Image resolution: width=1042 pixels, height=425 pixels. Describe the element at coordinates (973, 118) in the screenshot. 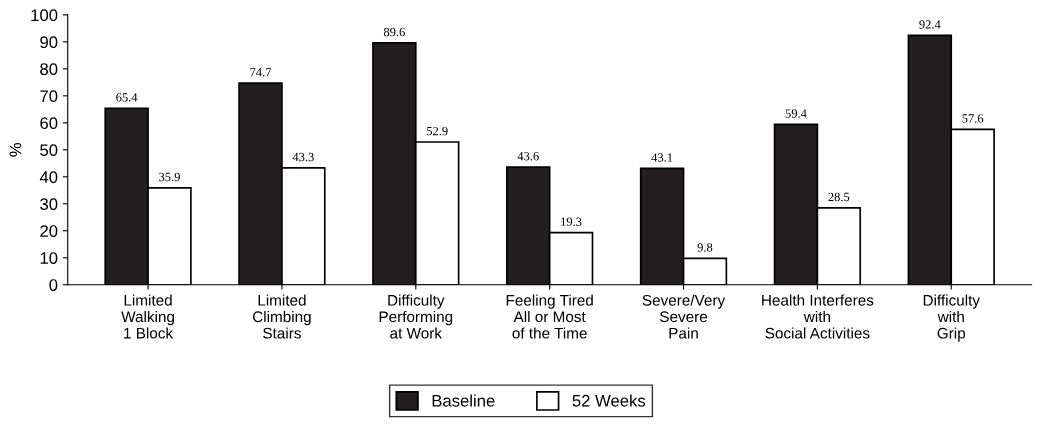

I see `data-label: 57.6` at that location.